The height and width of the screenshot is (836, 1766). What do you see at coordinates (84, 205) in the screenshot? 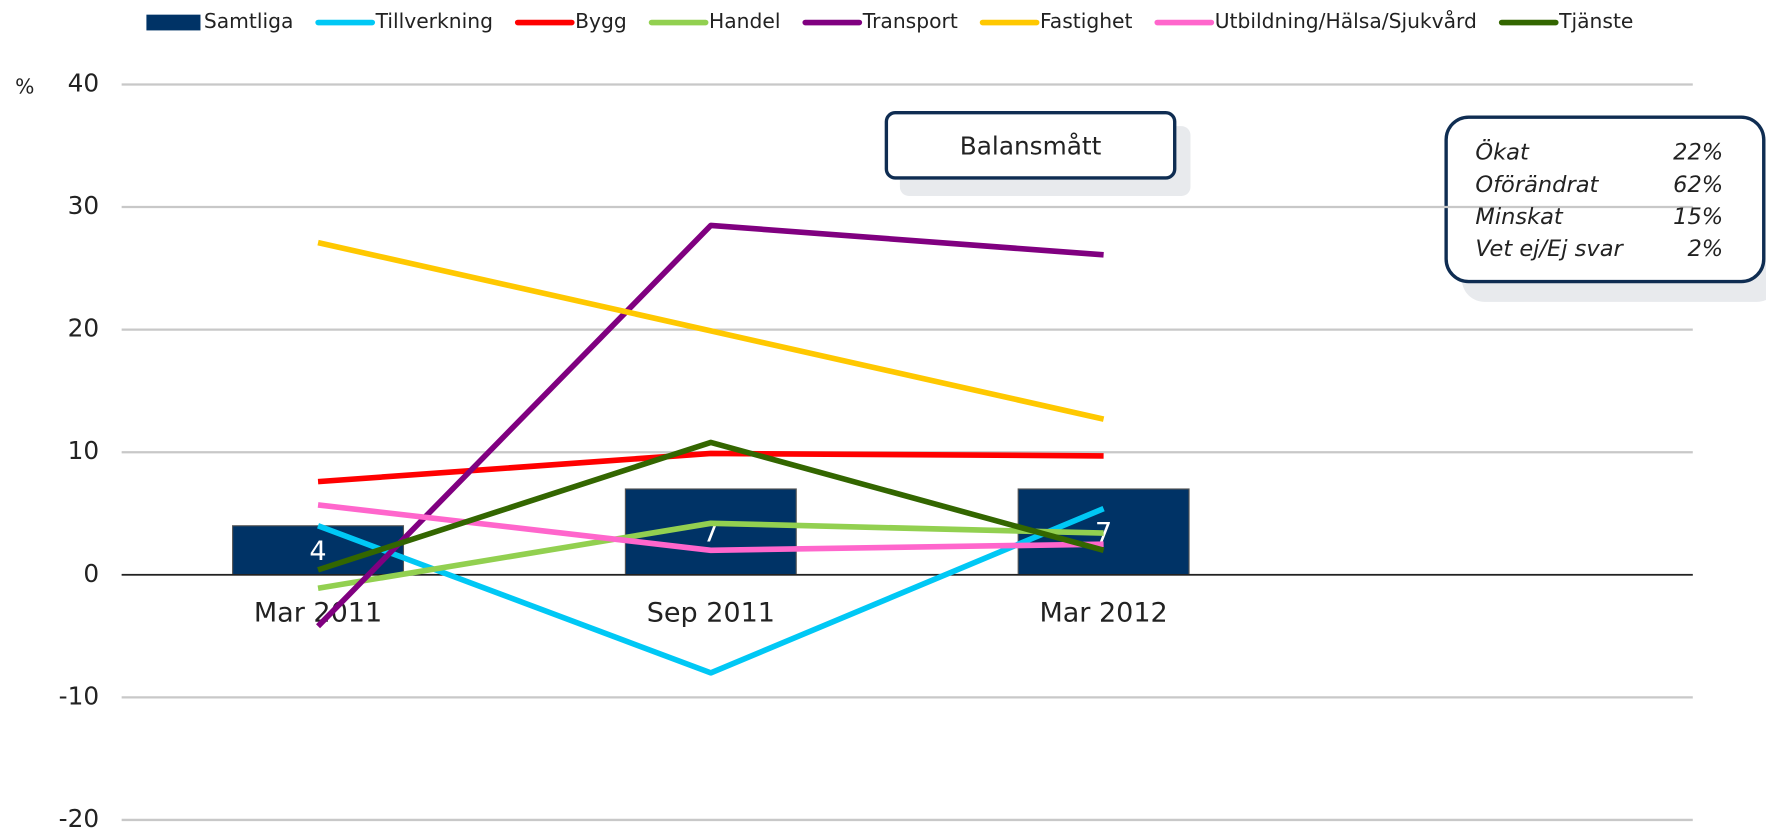
I see `y-tick-label: 30` at bounding box center [84, 205].